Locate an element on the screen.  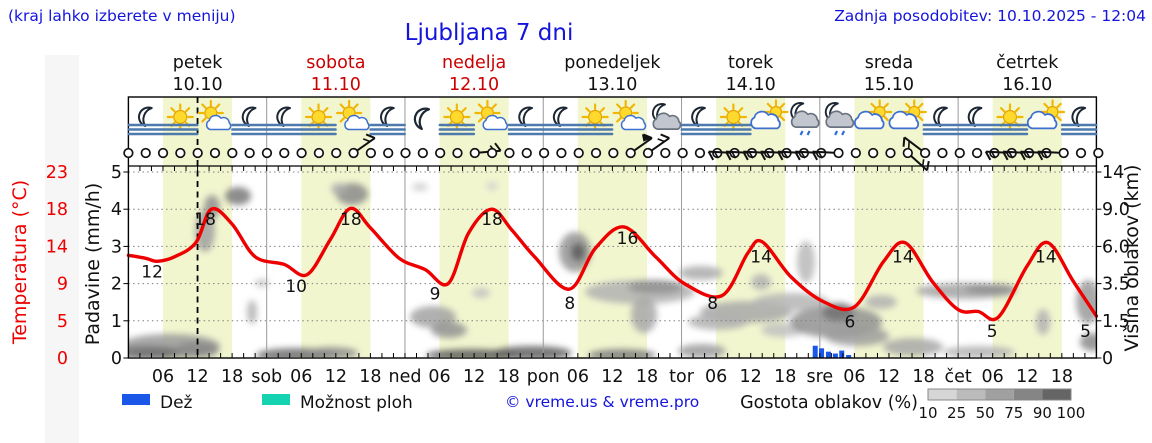
sun-cloud-icon is located at coordinates (214, 115).